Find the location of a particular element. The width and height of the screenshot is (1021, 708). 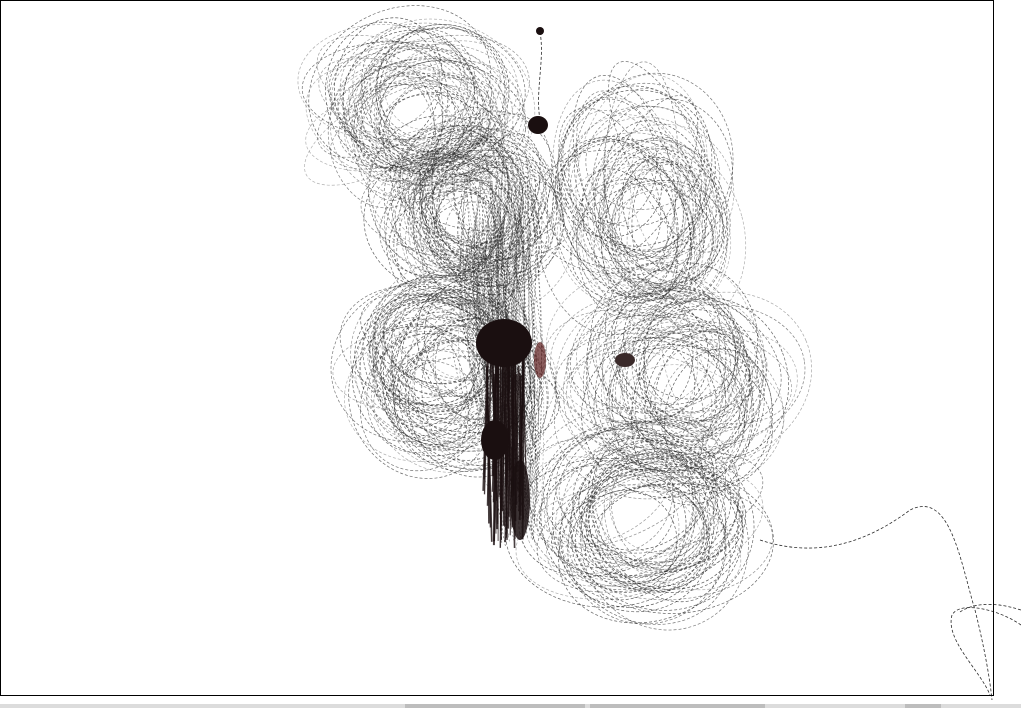

blob-markers is located at coordinates (555, 283).